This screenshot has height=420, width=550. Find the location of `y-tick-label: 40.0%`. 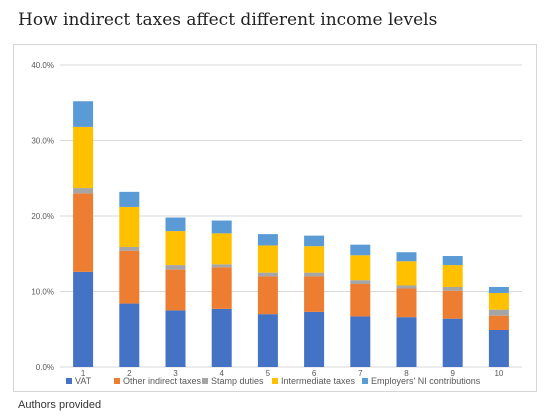

y-tick-label: 40.0% is located at coordinates (42, 65).